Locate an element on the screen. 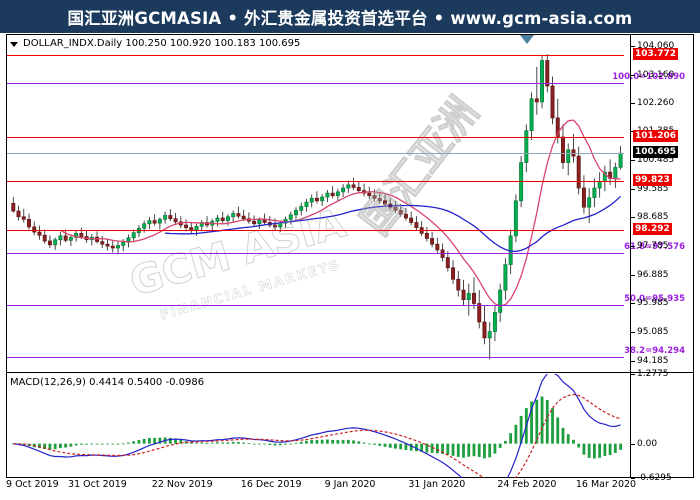  date-axis-label: 16 Dec 2019 is located at coordinates (271, 484).